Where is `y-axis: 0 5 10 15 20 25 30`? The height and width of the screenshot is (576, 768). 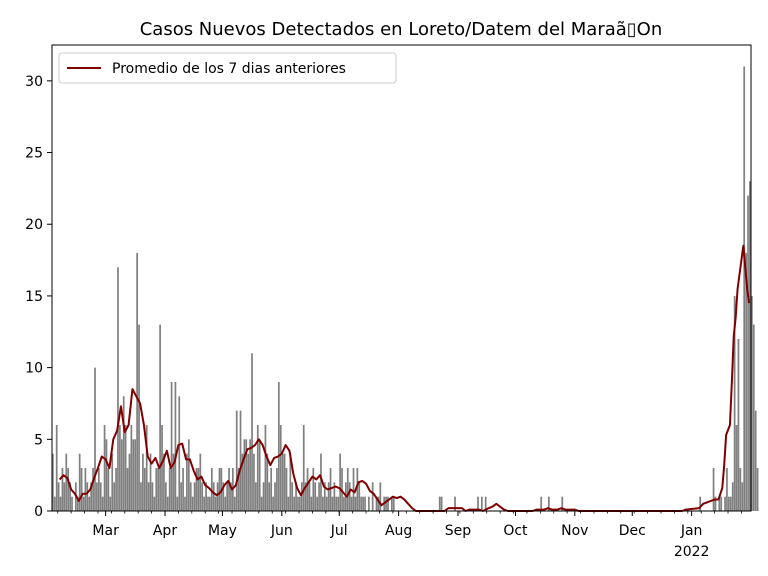
y-axis: 0 5 10 15 20 25 30 is located at coordinates (38, 297).